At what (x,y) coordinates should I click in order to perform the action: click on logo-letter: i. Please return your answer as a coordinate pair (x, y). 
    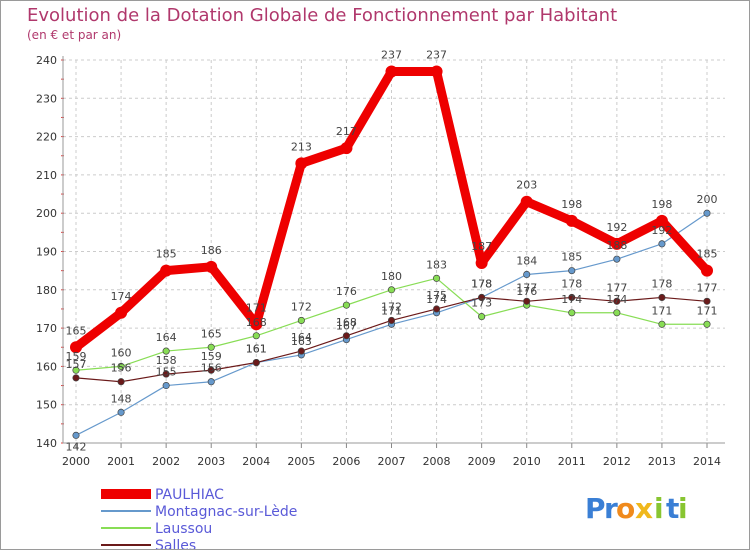
    Looking at the image, I should click on (659, 508).